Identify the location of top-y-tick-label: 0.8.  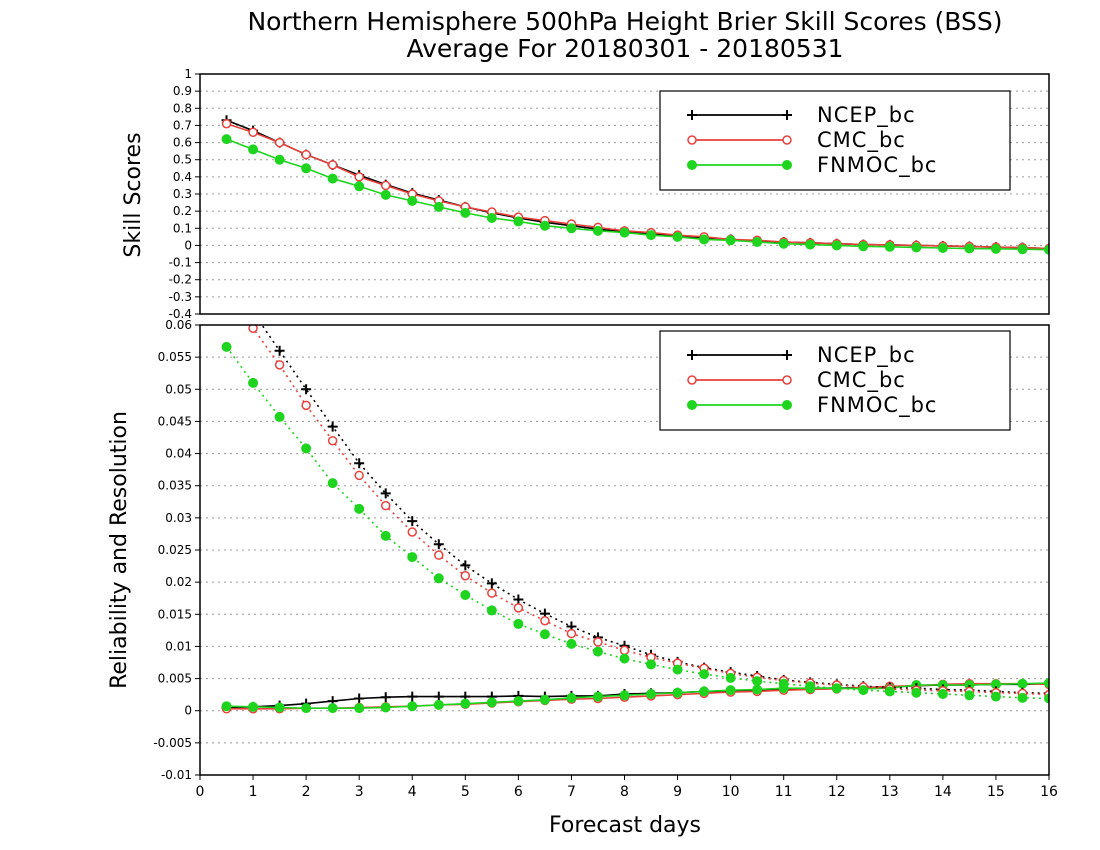
(182, 108).